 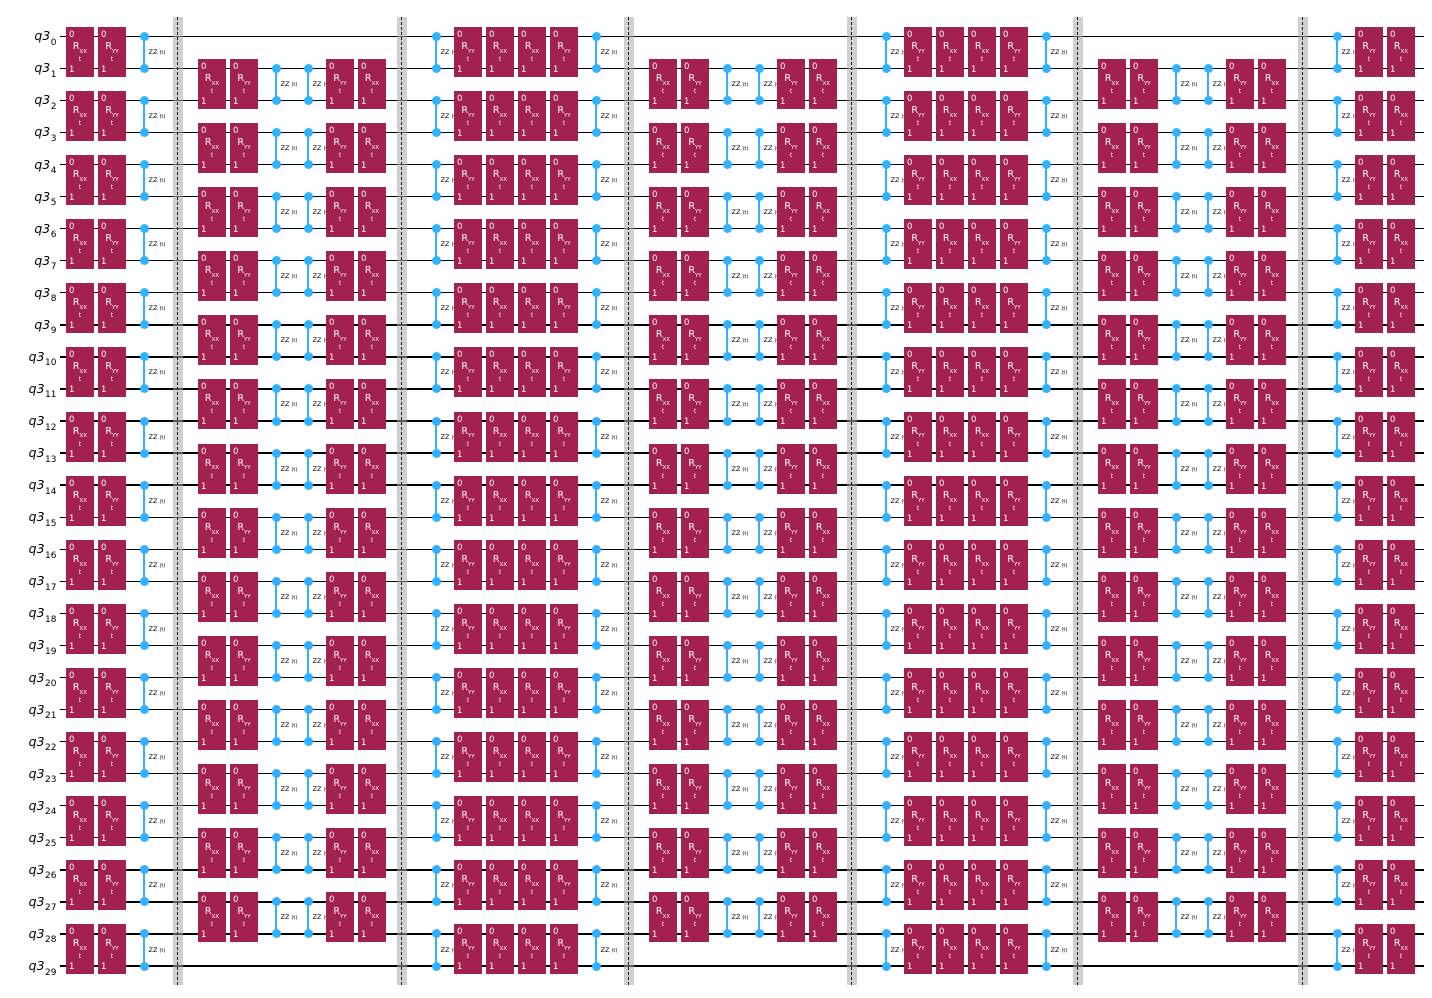 I want to click on qubit-index: 13, so click(x=51, y=459).